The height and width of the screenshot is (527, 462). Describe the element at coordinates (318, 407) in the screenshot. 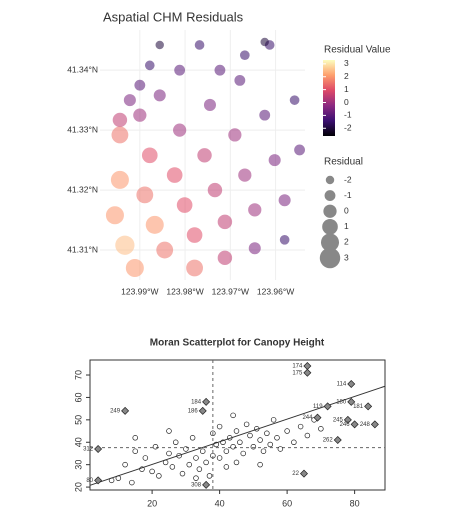

I see `point-label: 119` at that location.